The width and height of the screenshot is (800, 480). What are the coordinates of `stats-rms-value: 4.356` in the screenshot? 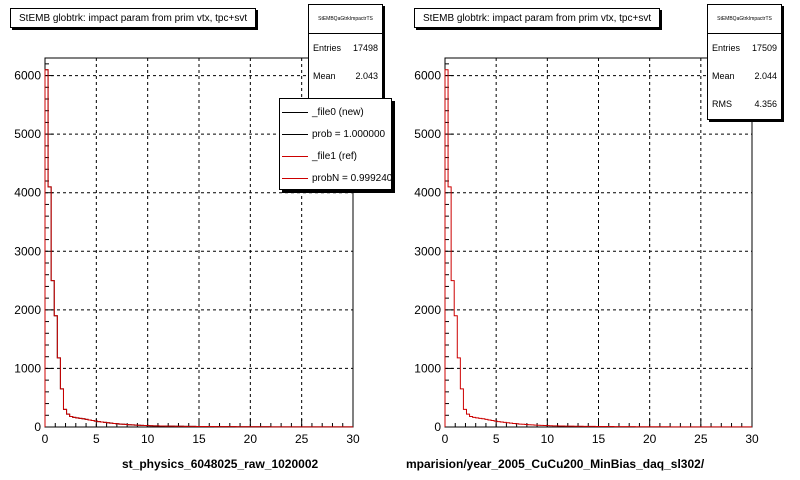 It's located at (765, 104).